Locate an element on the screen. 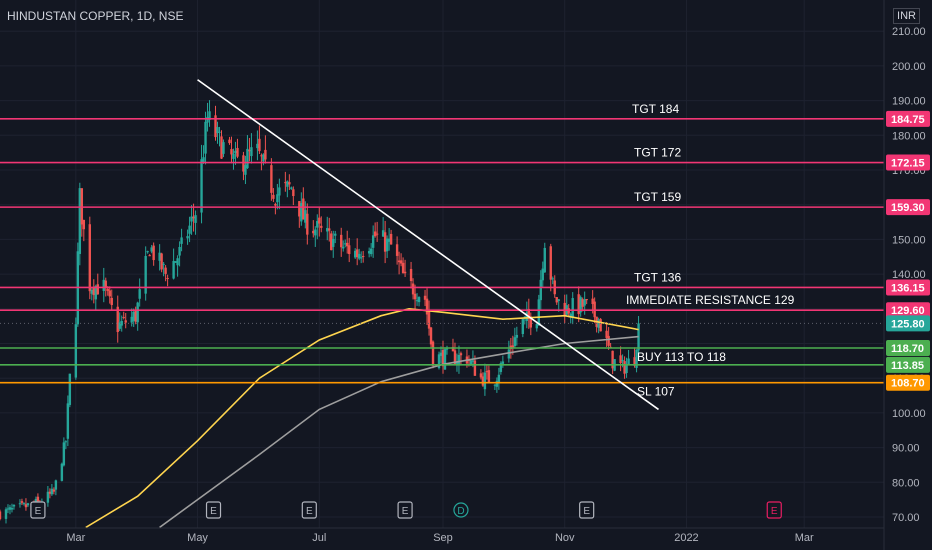  price-tag: 136.15 is located at coordinates (908, 287).